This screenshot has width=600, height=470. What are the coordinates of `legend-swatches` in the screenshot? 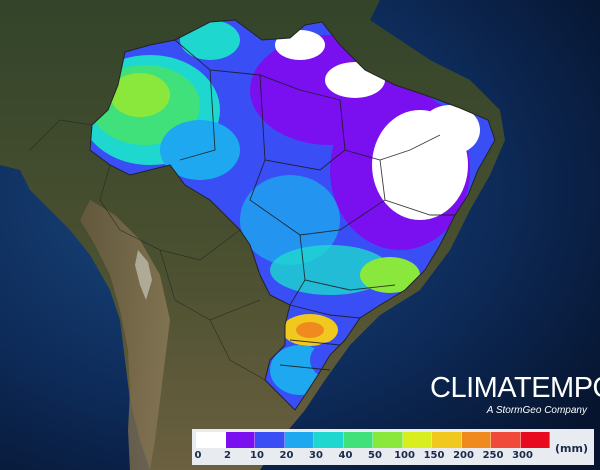 It's located at (373, 440).